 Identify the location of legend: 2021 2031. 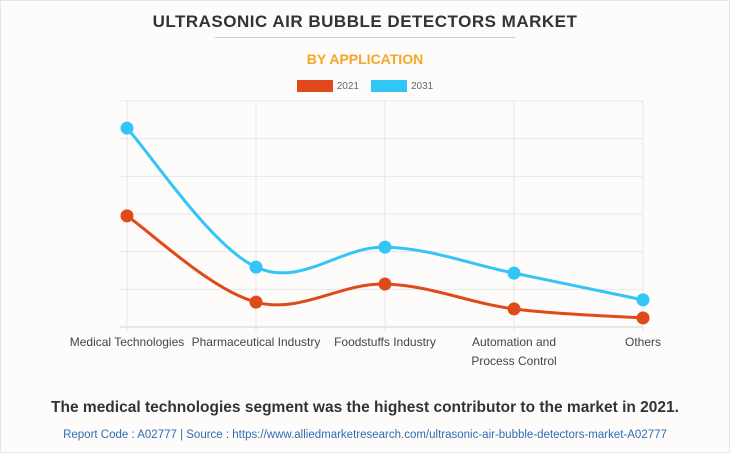
(365, 86).